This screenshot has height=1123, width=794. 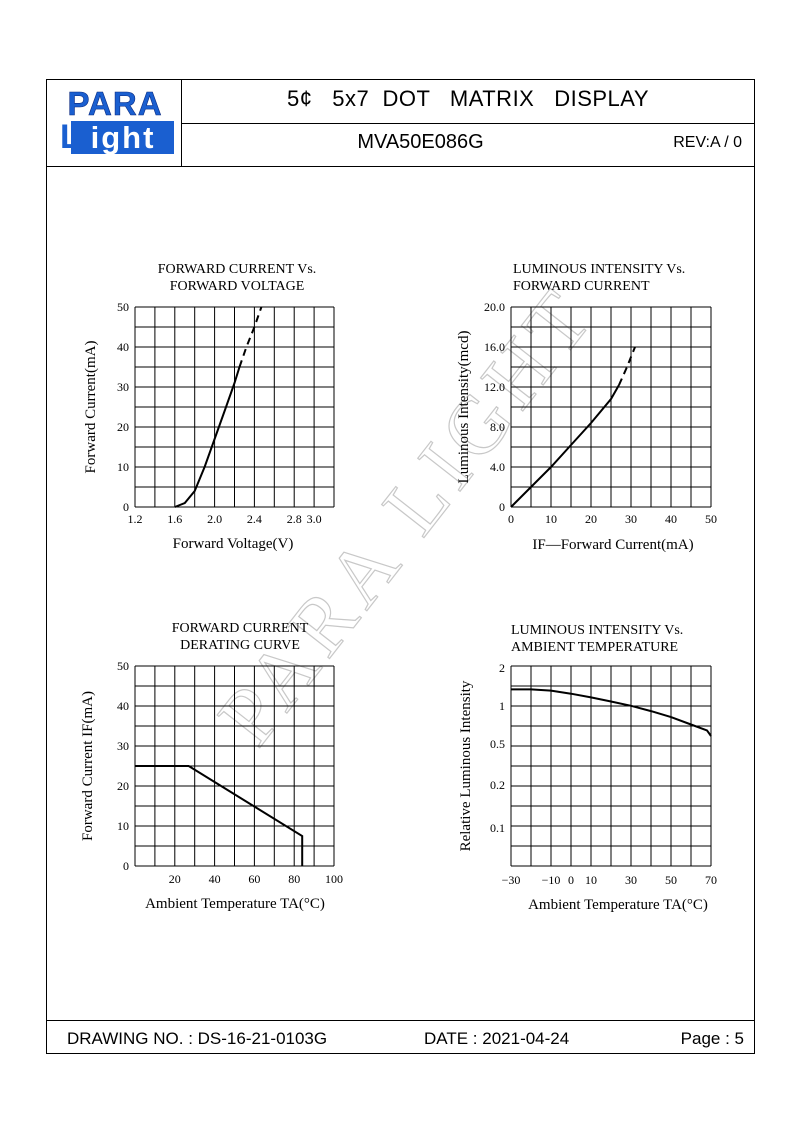 I want to click on x-tick-label: 2.8, so click(x=294, y=519).